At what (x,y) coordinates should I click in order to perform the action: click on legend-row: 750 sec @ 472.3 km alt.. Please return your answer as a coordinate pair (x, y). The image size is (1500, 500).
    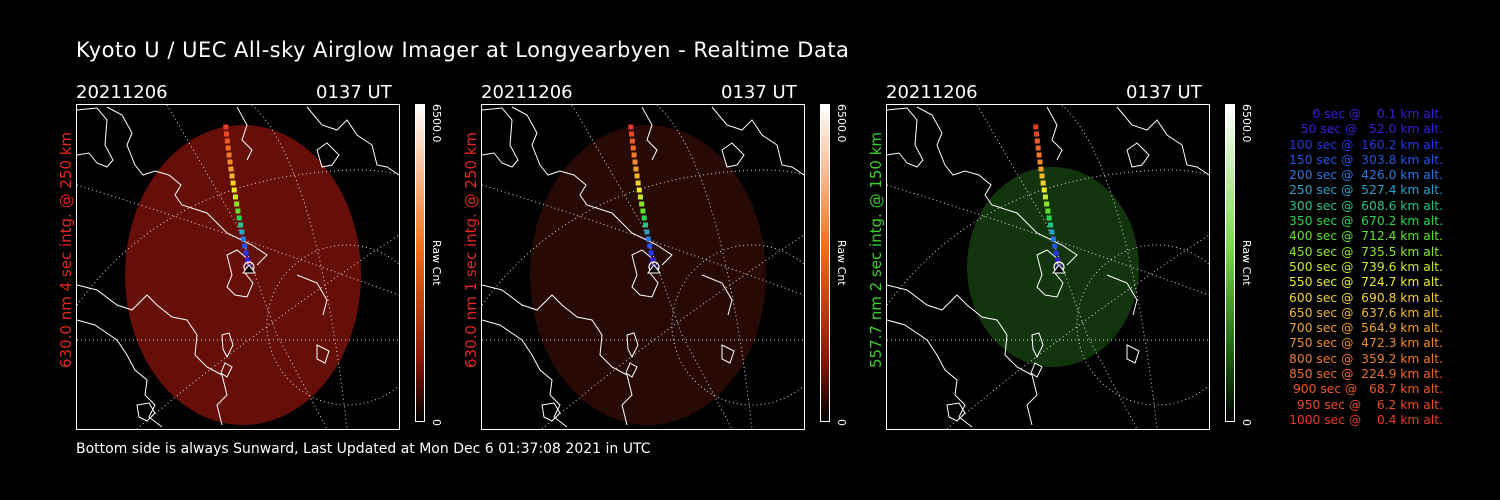
    Looking at the image, I should click on (1366, 343).